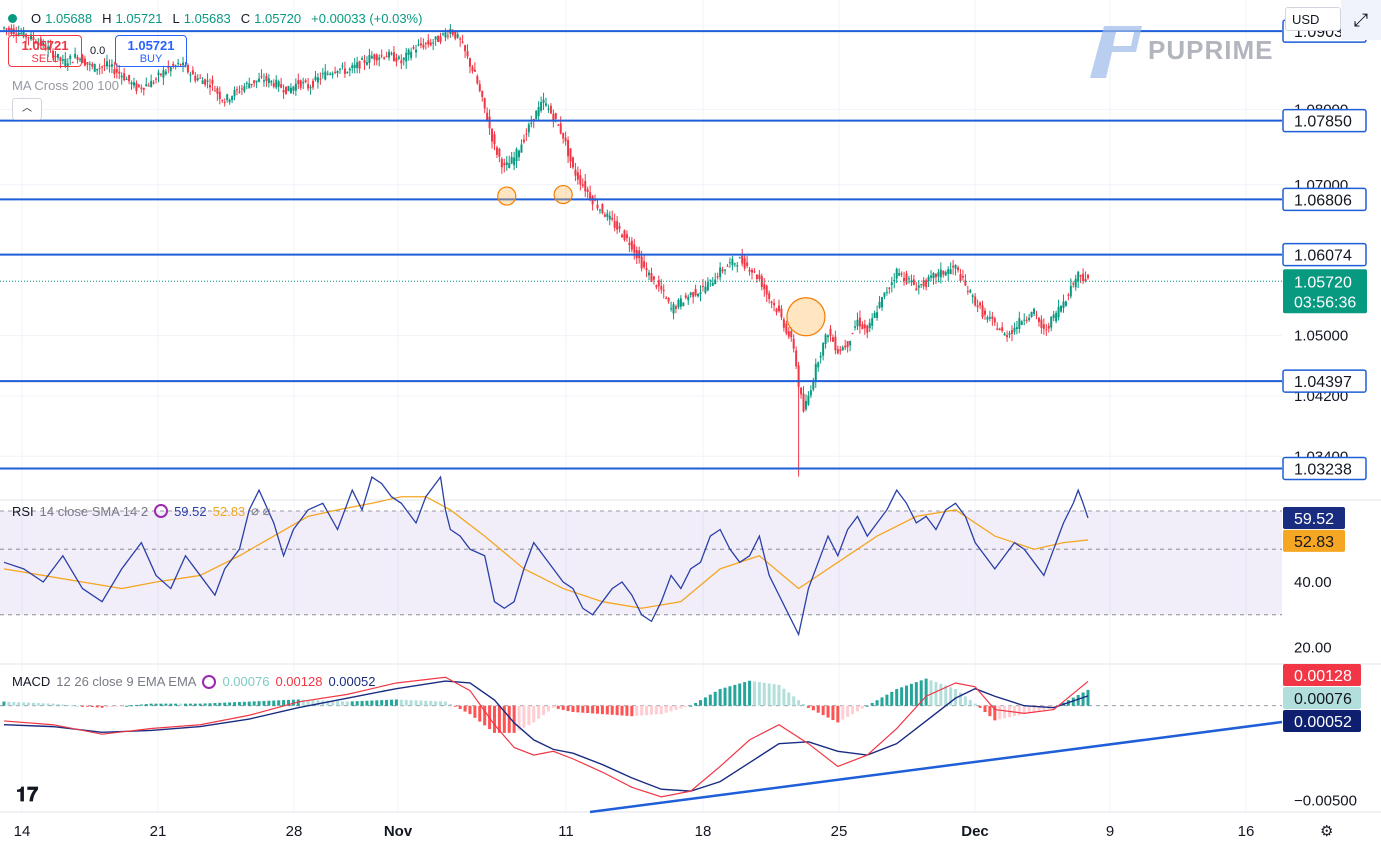 The height and width of the screenshot is (852, 1381). What do you see at coordinates (176, 18) in the screenshot?
I see `low-label: L` at bounding box center [176, 18].